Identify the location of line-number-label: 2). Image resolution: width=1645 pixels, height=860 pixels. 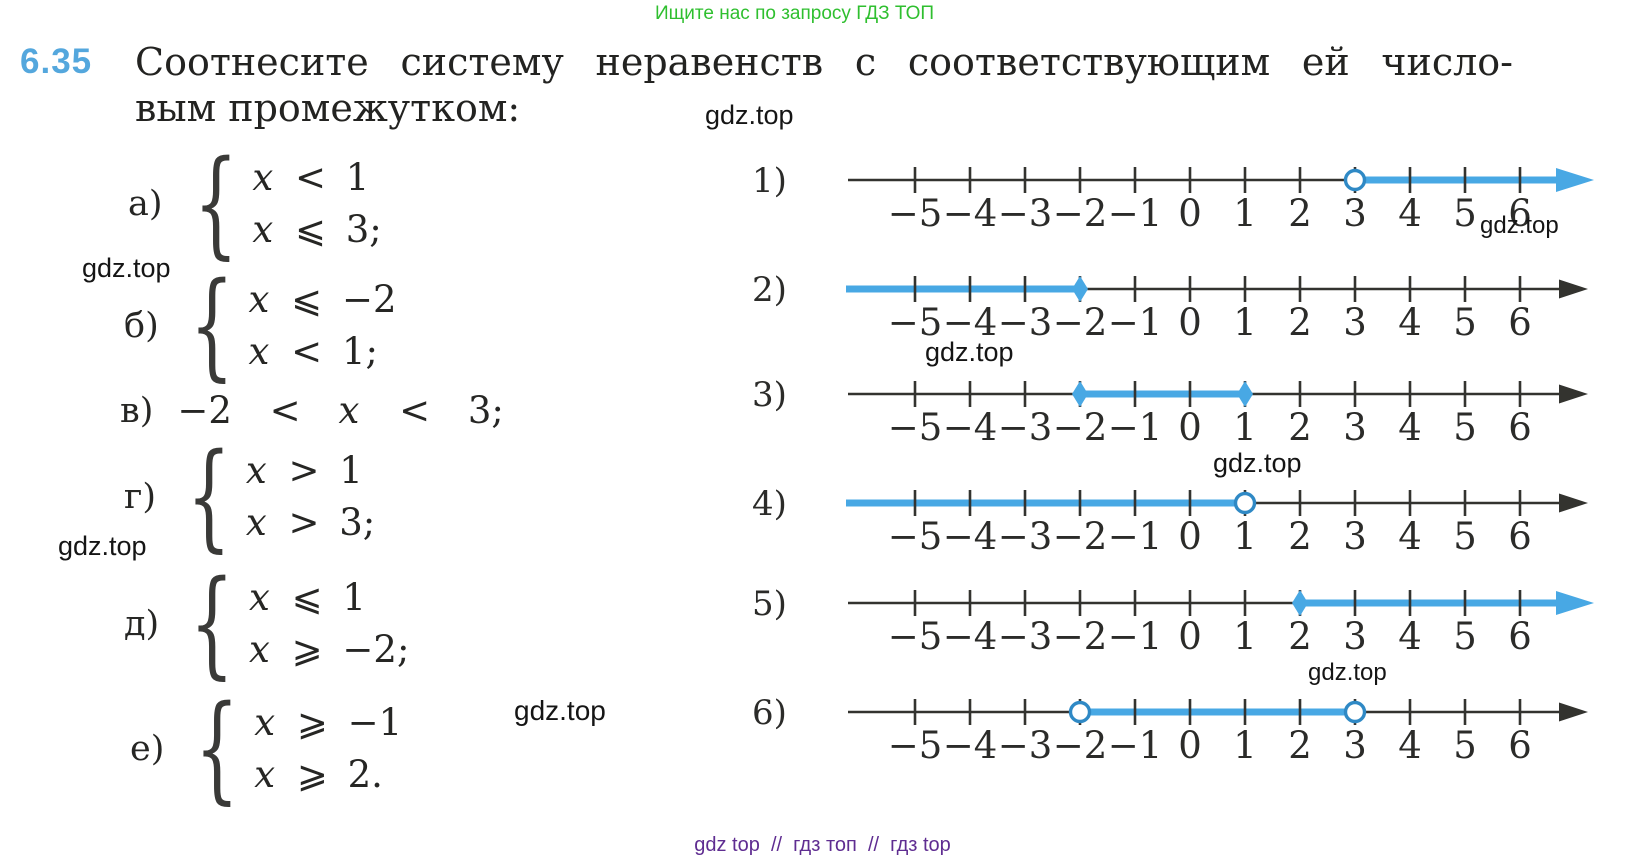
(769, 290).